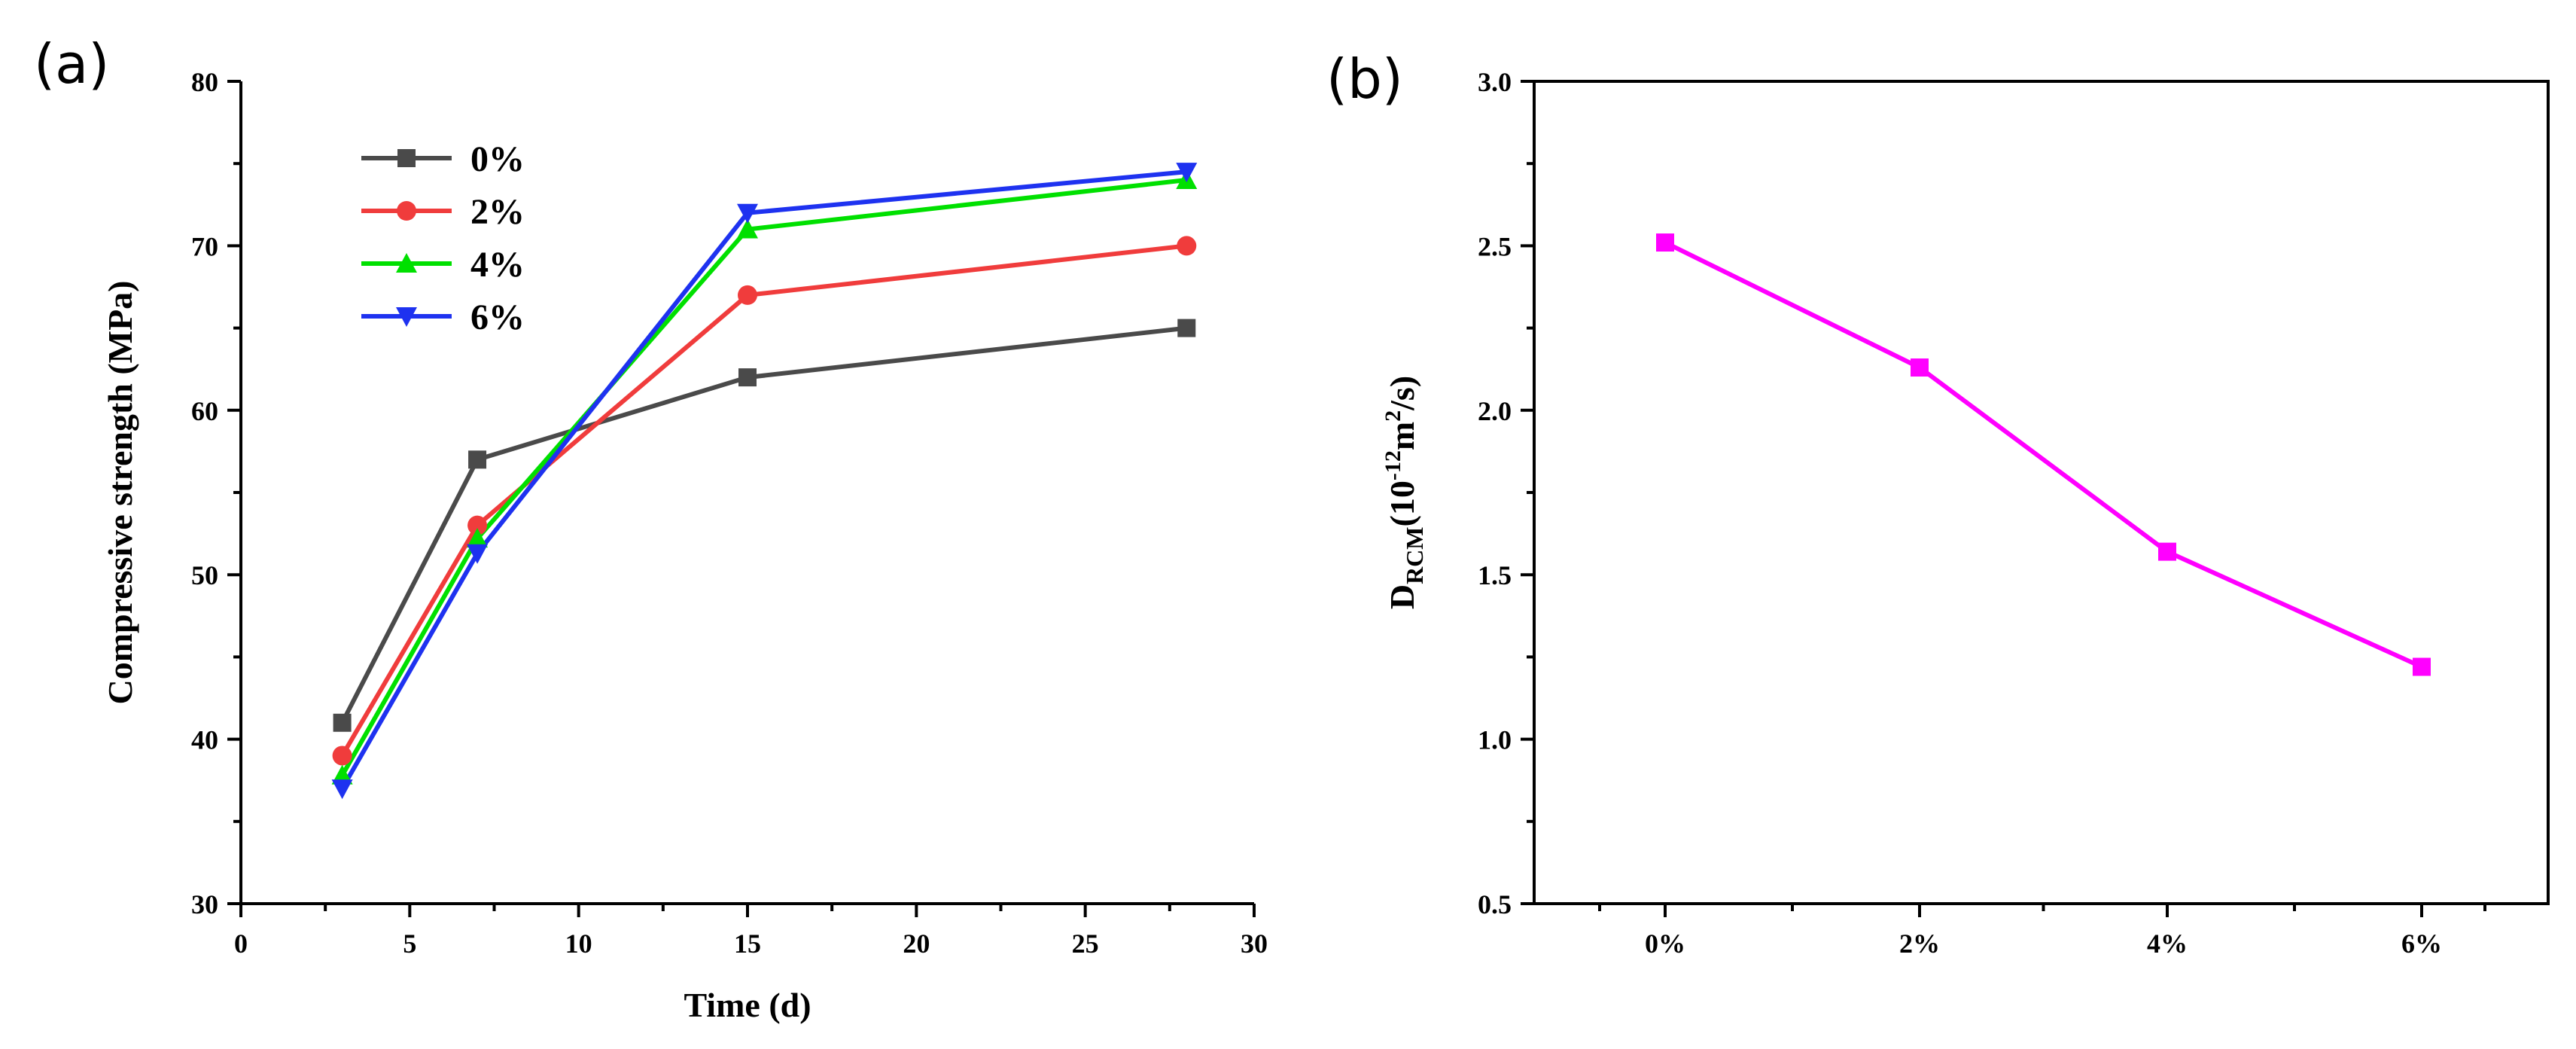 This screenshot has height=1049, width=2576. What do you see at coordinates (764, 524) in the screenshot?
I see `chart-a-series-line` at bounding box center [764, 524].